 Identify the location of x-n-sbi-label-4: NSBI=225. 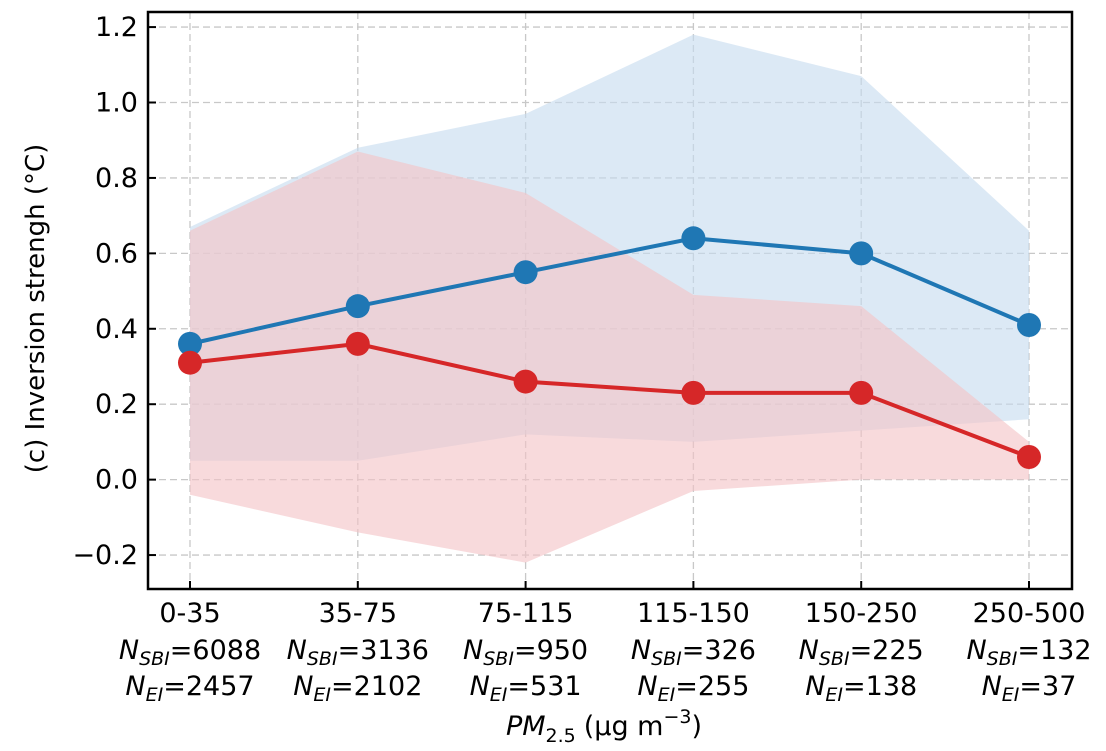
(861, 652).